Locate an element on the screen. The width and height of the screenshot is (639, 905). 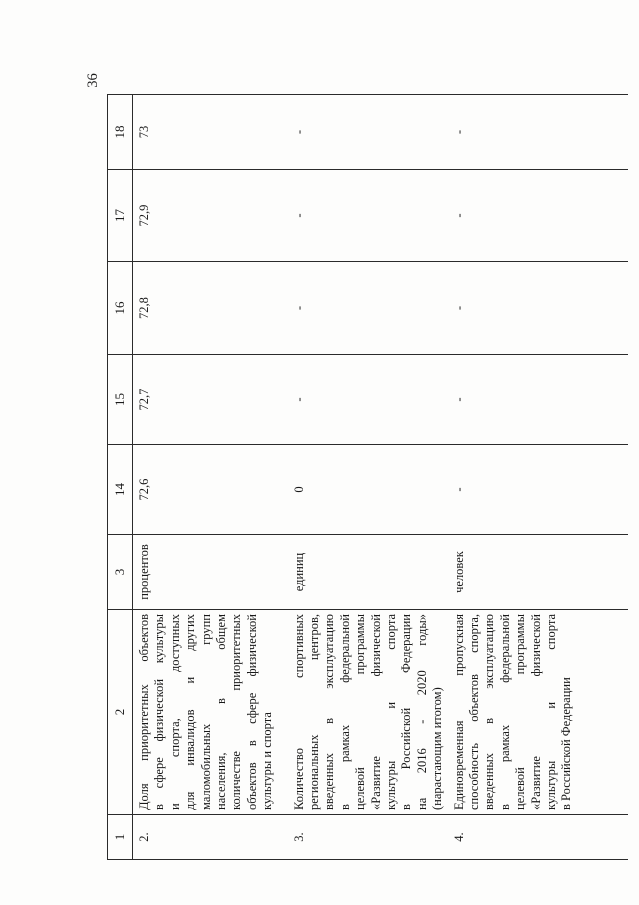
header-cell-18: 18 is located at coordinates (120, 132).